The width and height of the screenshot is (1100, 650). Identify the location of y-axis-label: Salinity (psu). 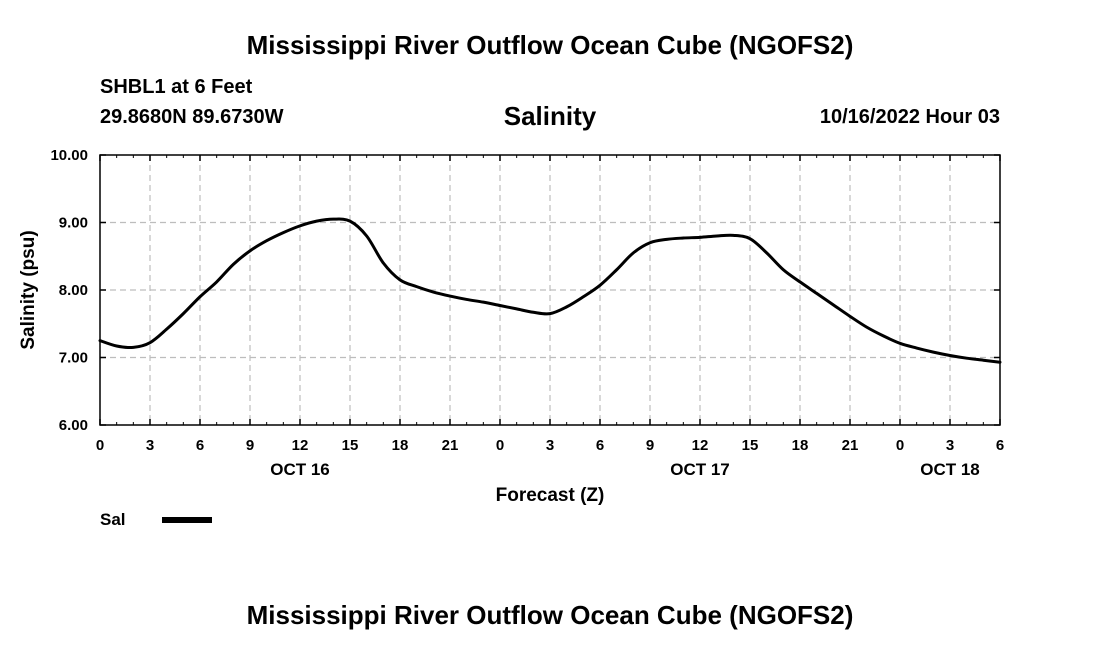
(28, 289).